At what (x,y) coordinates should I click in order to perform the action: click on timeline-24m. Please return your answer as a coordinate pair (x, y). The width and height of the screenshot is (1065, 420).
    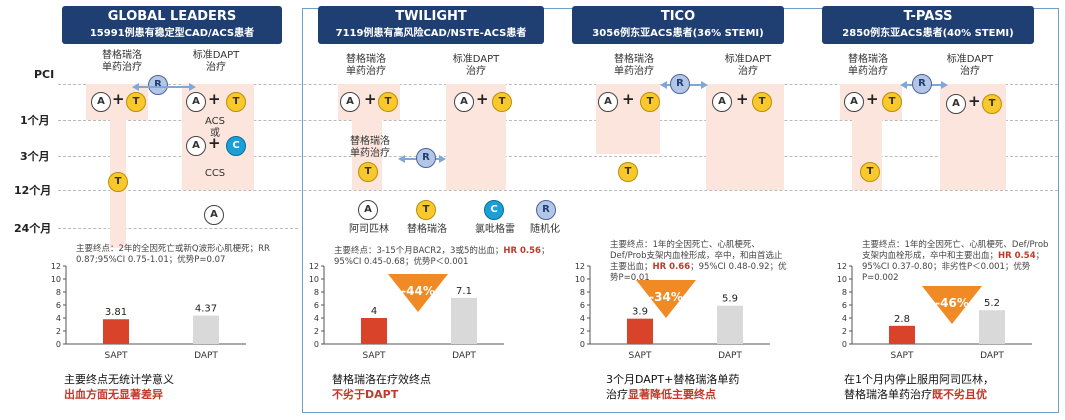
    Looking at the image, I should click on (178, 228).